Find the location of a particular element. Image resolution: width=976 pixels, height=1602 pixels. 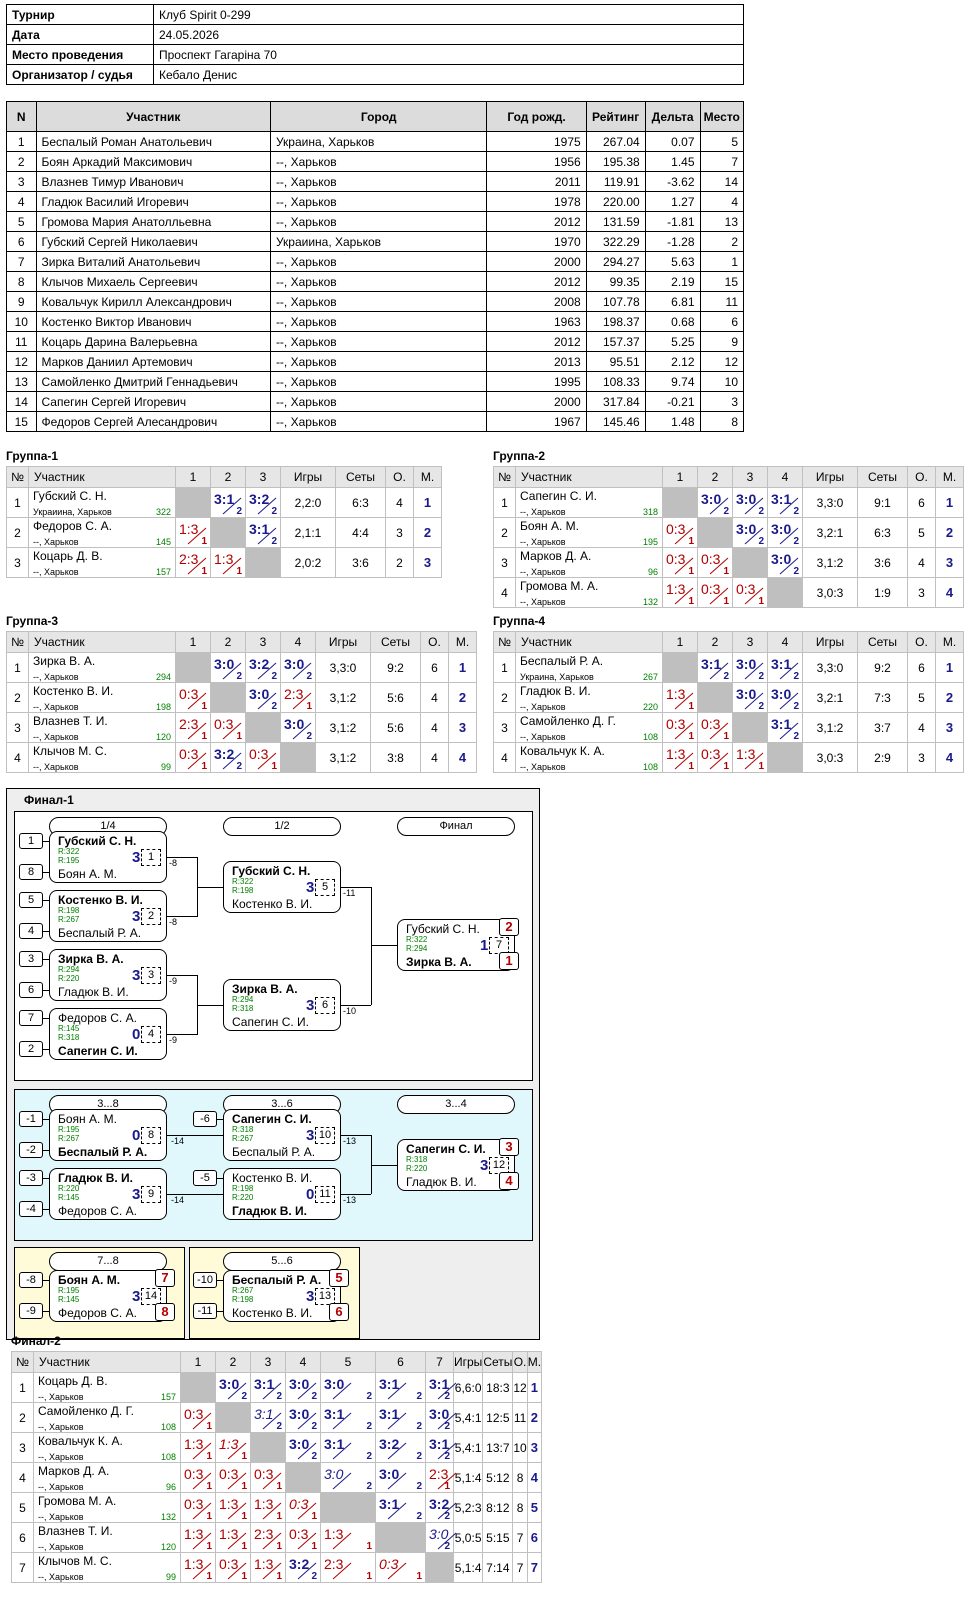

group-header-row: № Участник 1 2 3 4 Игры Сеты О. М. is located at coordinates (728, 477).